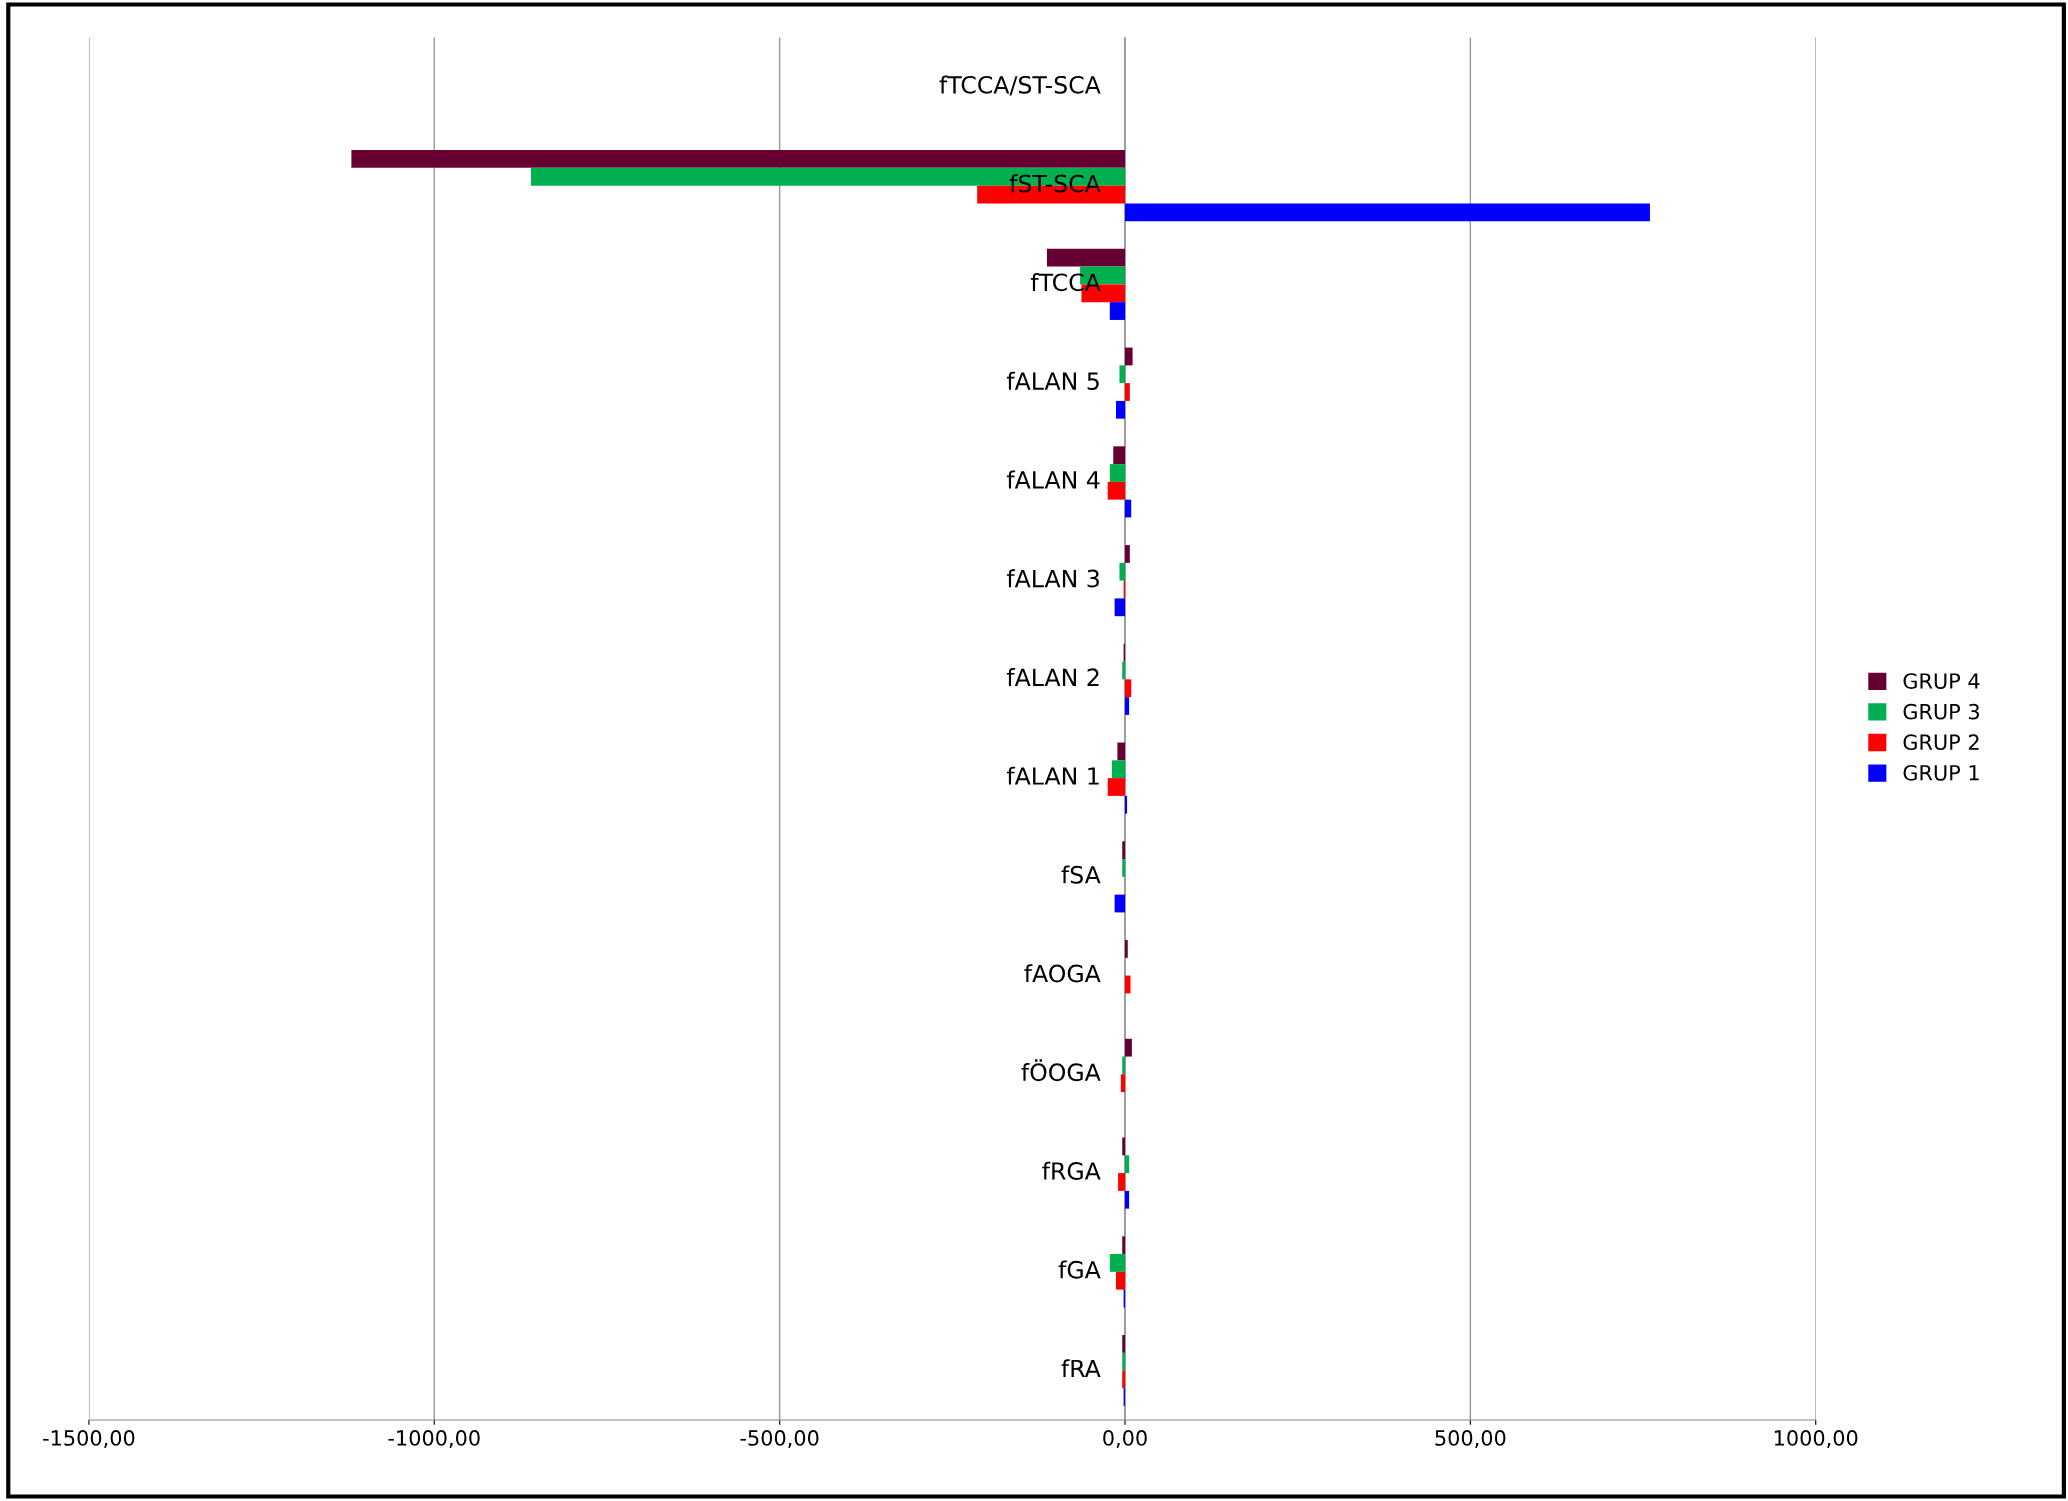 This screenshot has width=2068, height=1501. What do you see at coordinates (1941, 711) in the screenshot?
I see `legend-label: GRUP 3` at bounding box center [1941, 711].